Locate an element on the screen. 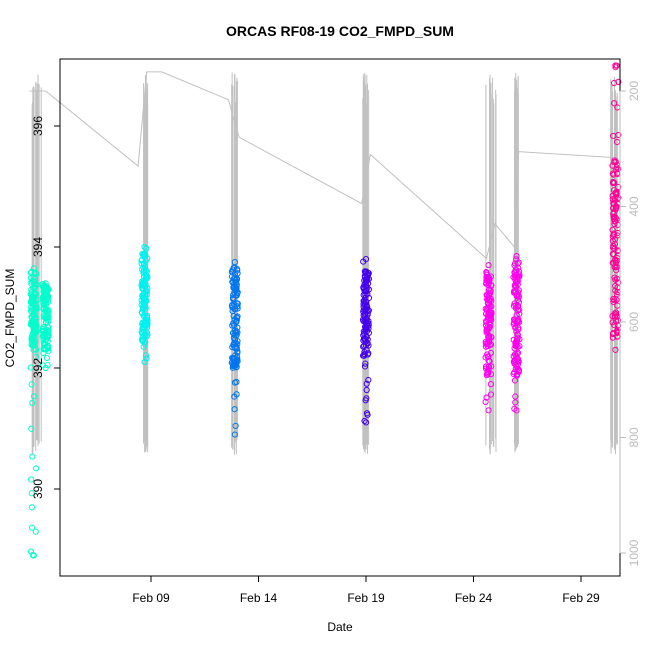  y2-axis: 200 400 600 800 1000 is located at coordinates (630, 323).